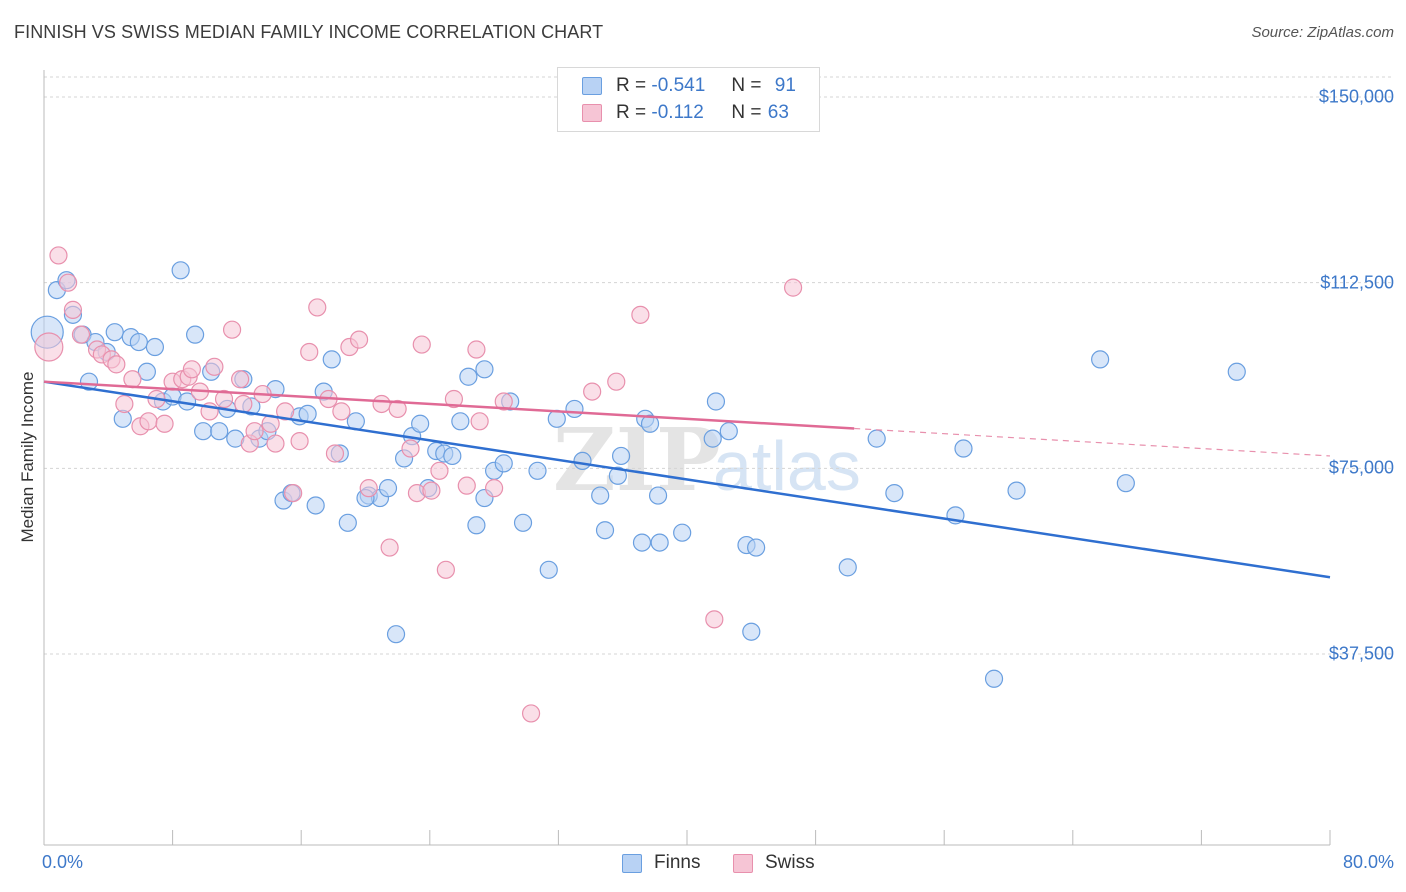 This screenshot has width=1406, height=892. I want to click on bottom-legend-swiss: Swiss, so click(774, 863).